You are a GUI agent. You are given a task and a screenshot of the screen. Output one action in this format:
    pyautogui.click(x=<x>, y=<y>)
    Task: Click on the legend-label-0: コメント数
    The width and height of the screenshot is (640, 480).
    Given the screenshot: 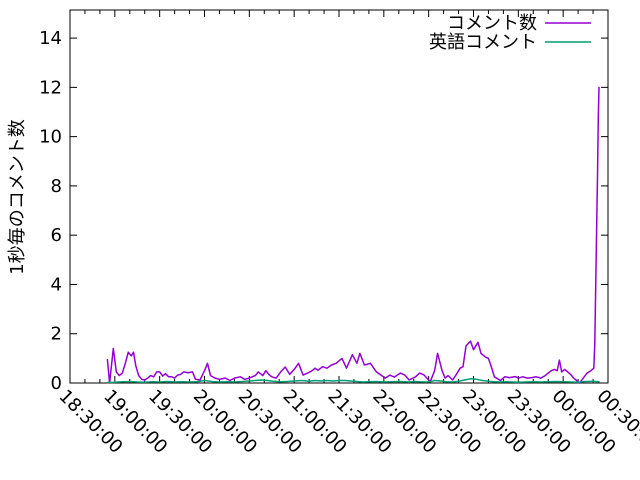 What is the action you would take?
    pyautogui.click(x=492, y=23)
    